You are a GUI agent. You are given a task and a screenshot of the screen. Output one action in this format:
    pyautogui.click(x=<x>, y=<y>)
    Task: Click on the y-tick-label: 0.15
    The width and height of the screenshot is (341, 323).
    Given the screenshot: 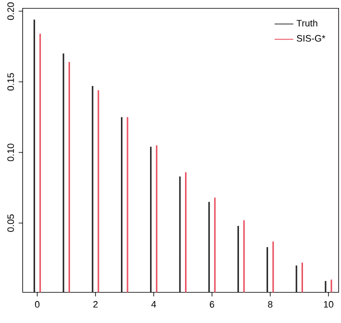 What is the action you would take?
    pyautogui.click(x=10, y=82)
    